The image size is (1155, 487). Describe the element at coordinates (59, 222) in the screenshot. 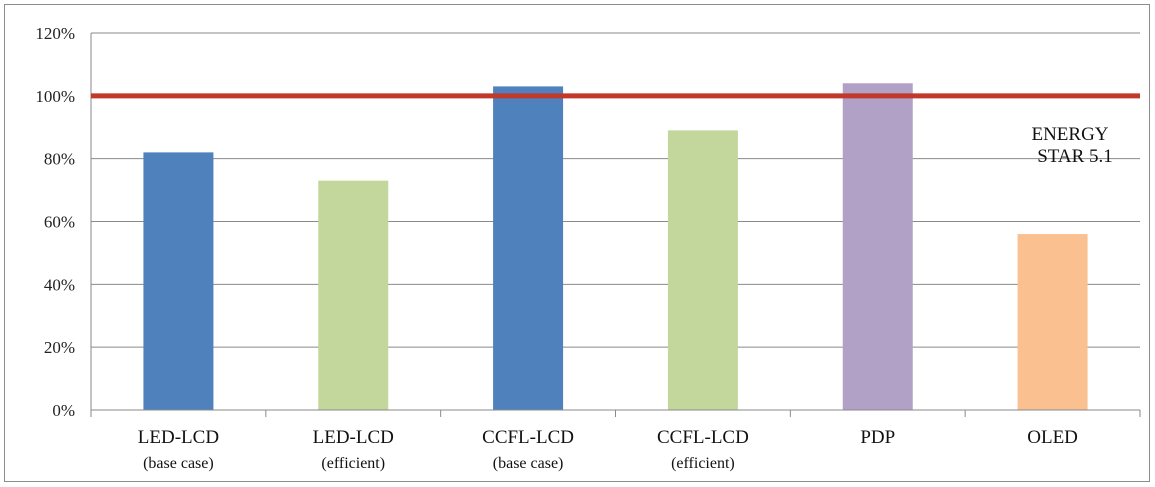

I see `y-tick-label: 60%` at that location.